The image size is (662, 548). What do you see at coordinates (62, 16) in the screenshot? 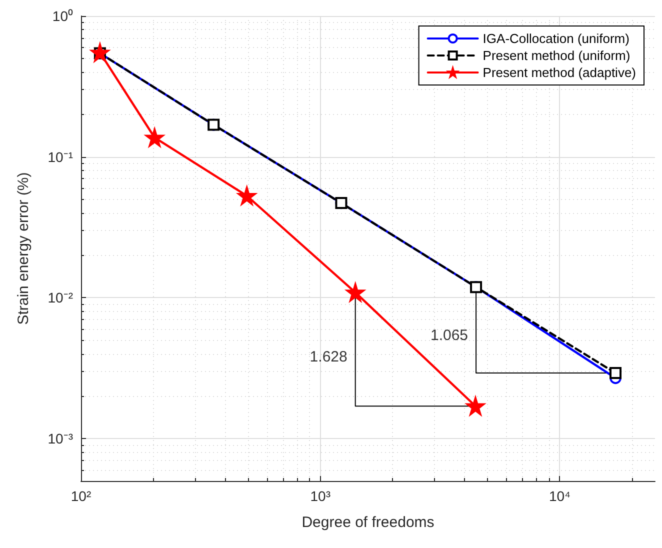
I see `y-tick-label: 10⁰` at bounding box center [62, 16].